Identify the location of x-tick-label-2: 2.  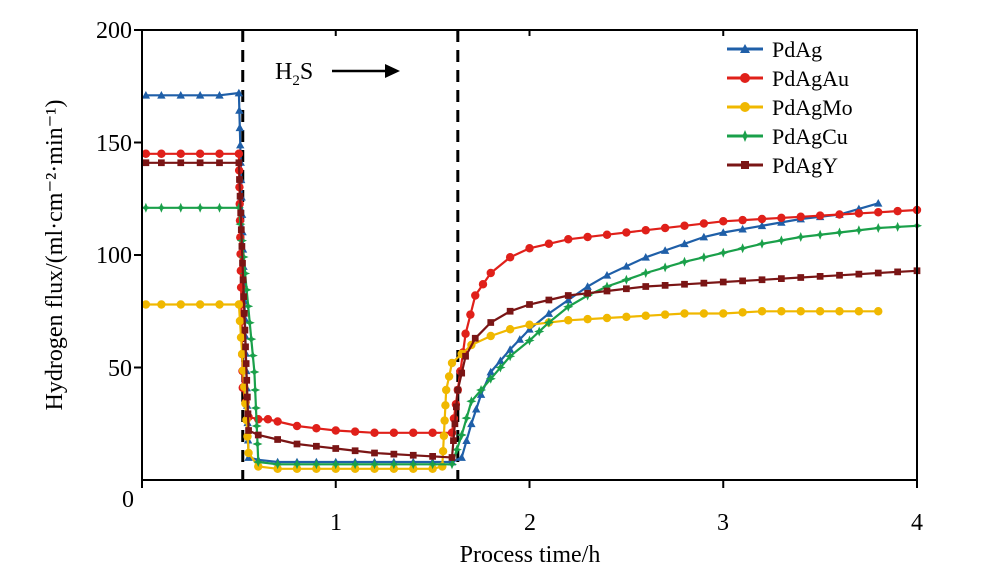
(530, 523).